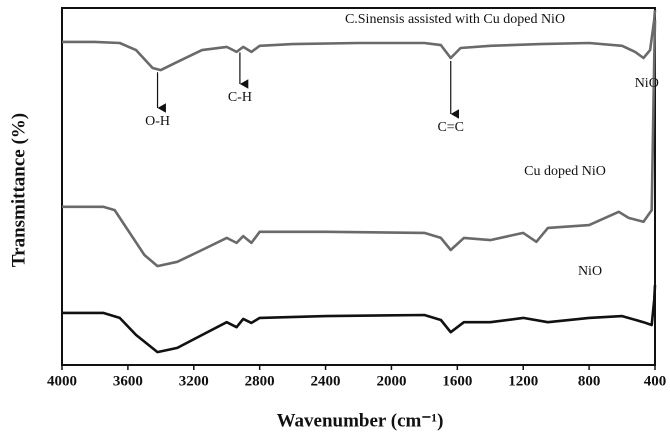 This screenshot has width=670, height=437. Describe the element at coordinates (450, 127) in the screenshot. I see `annotation: C=C` at that location.